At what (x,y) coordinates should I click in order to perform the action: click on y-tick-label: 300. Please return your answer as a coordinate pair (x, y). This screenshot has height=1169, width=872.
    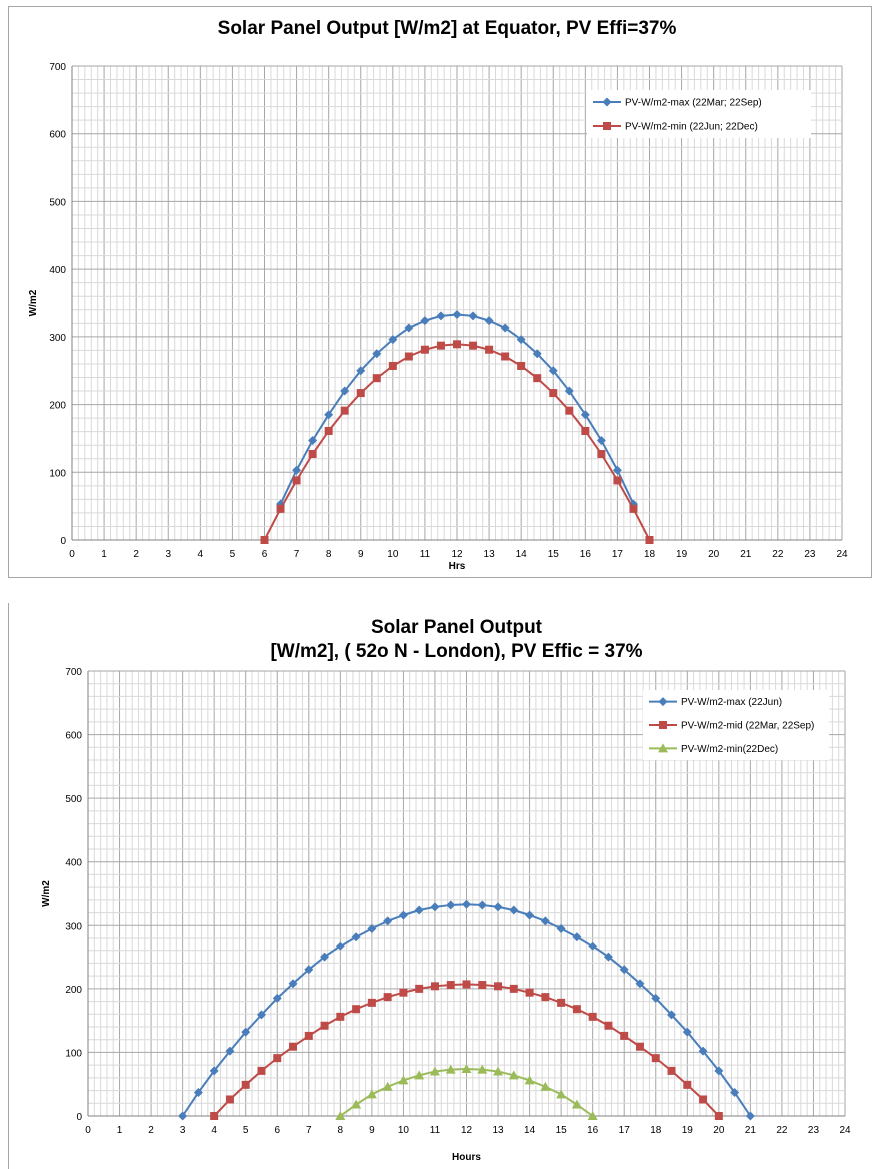
    Looking at the image, I should click on (57, 338).